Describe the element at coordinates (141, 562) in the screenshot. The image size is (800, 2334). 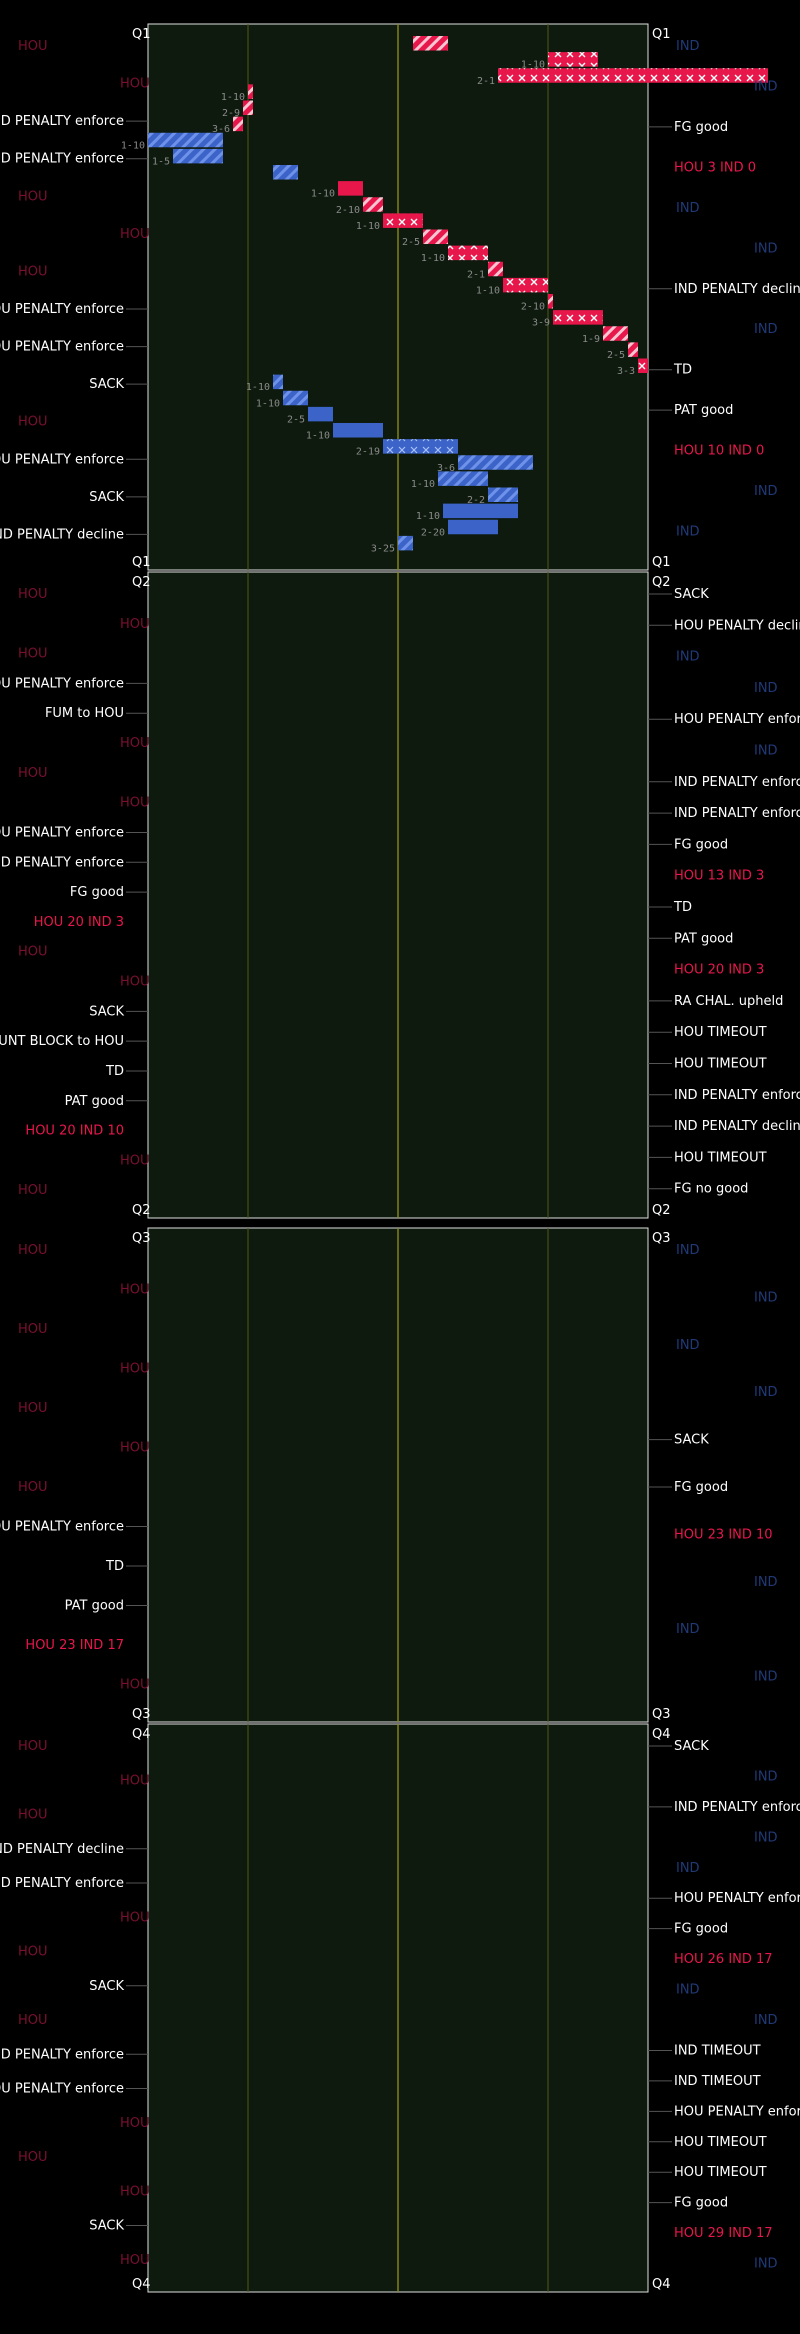
I see `quarter-label: Q1` at that location.